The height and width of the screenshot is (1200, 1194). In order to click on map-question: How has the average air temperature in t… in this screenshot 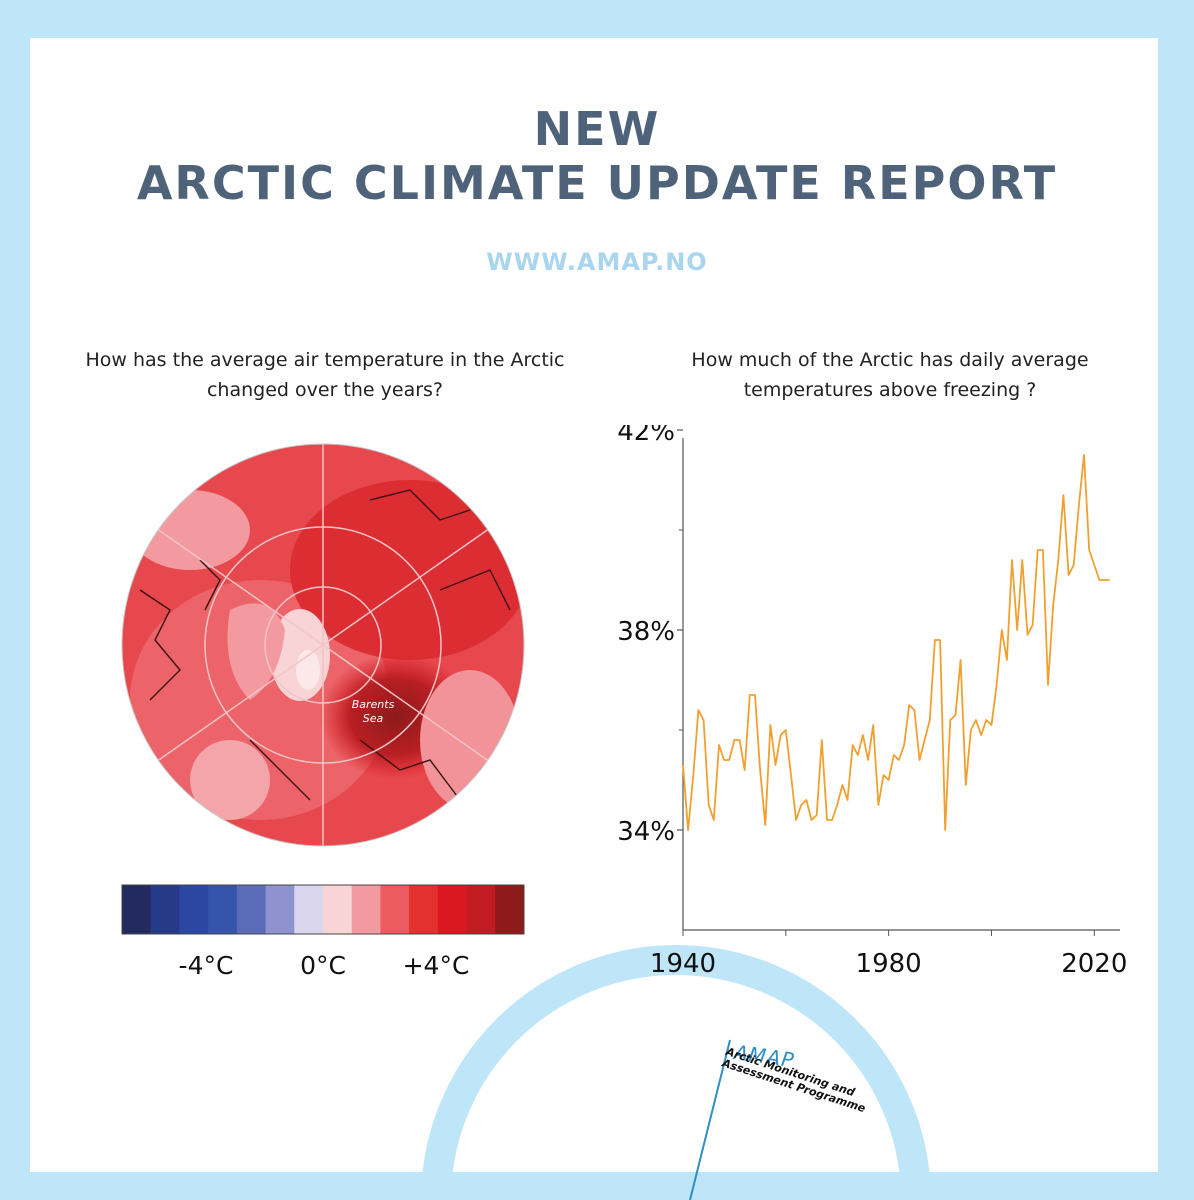, I will do `click(325, 375)`.